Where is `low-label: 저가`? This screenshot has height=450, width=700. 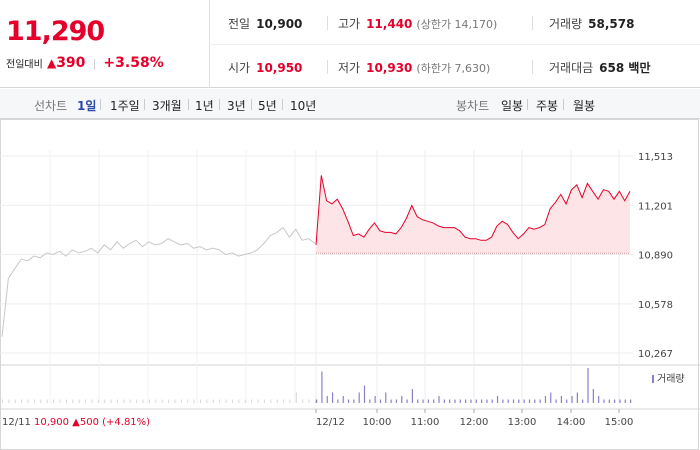 low-label: 저가 is located at coordinates (349, 68).